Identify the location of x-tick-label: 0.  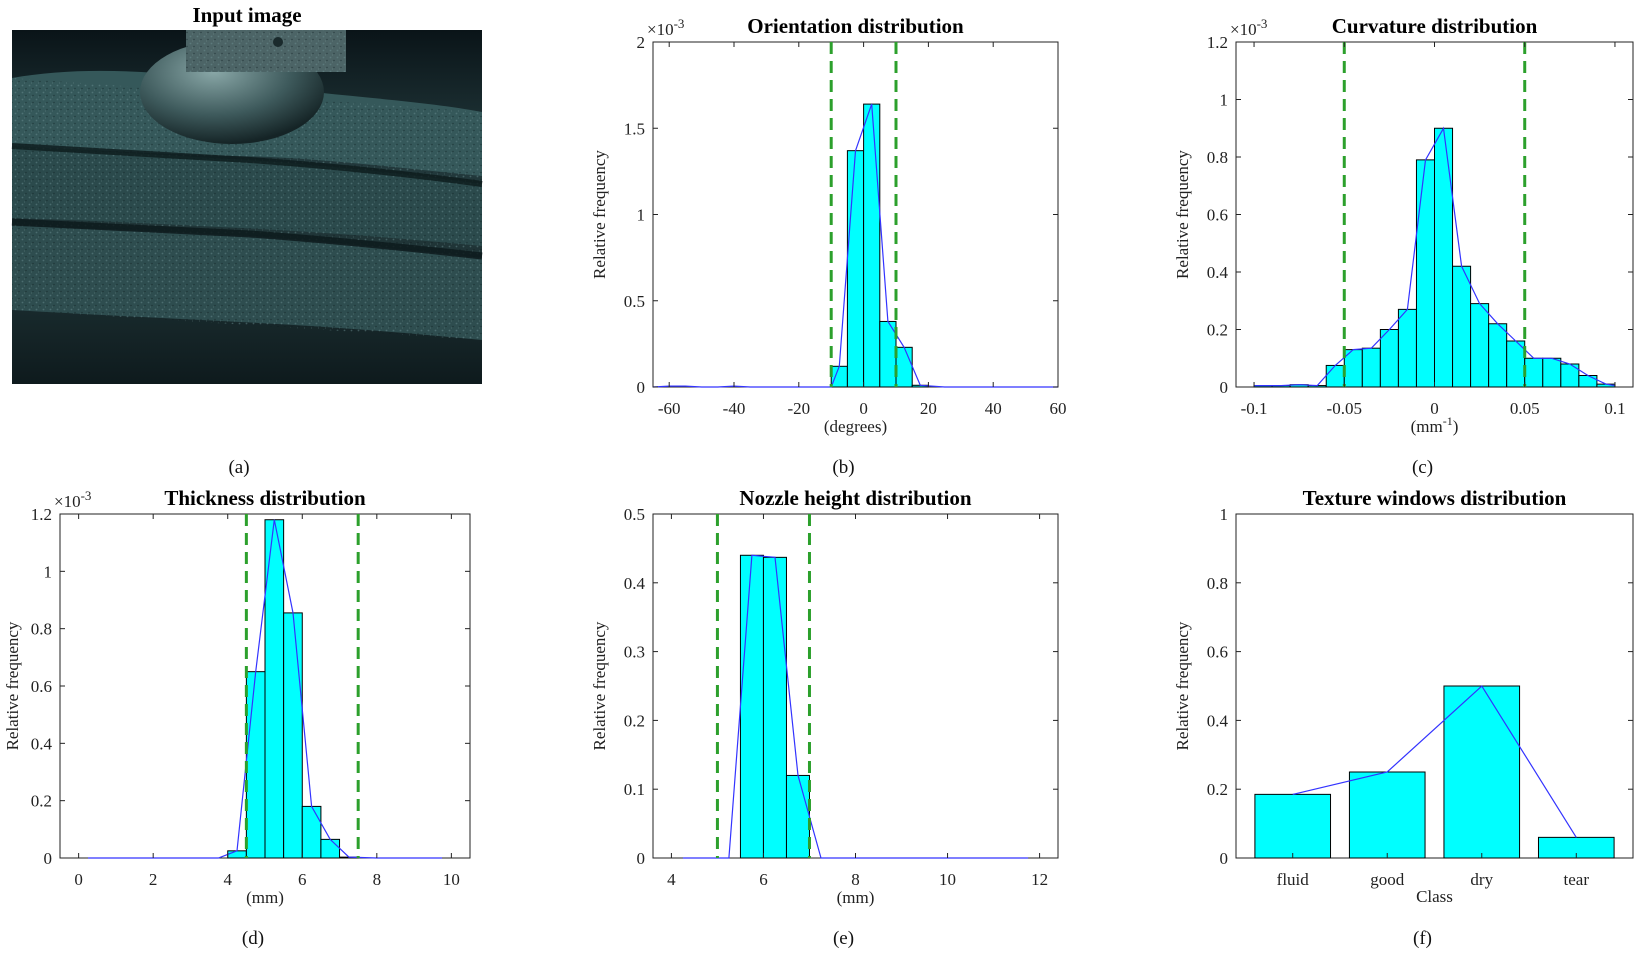
(863, 408).